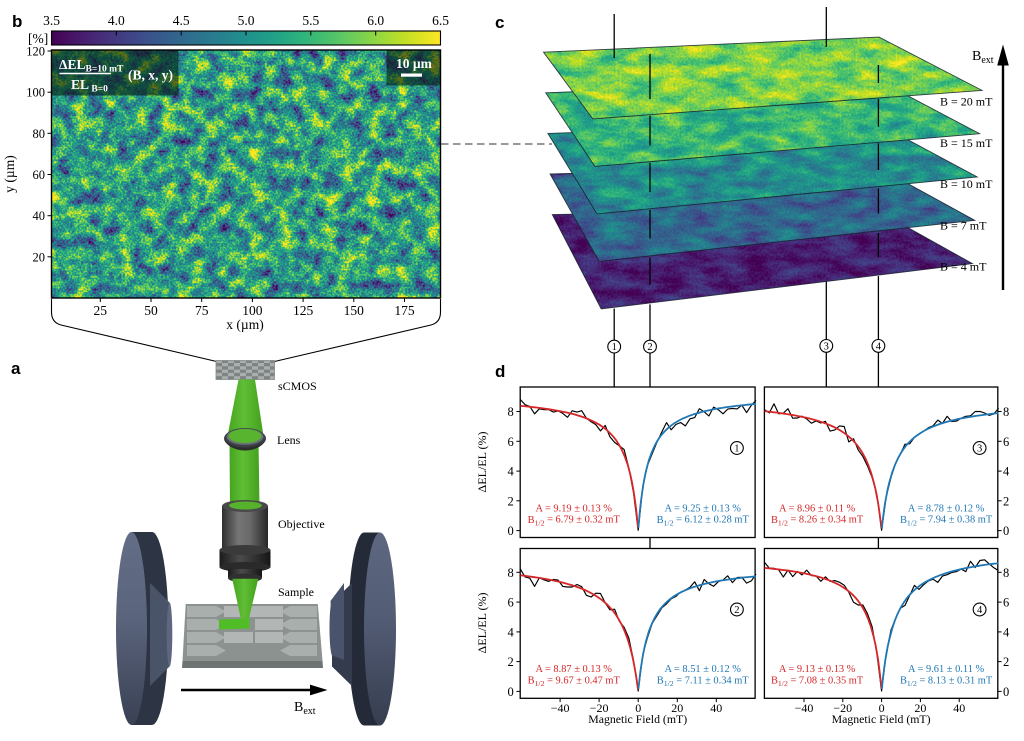 The image size is (1024, 741). Describe the element at coordinates (702, 669) in the screenshot. I see `svg-text: A = 8.51 ± 0.12 %` at that location.